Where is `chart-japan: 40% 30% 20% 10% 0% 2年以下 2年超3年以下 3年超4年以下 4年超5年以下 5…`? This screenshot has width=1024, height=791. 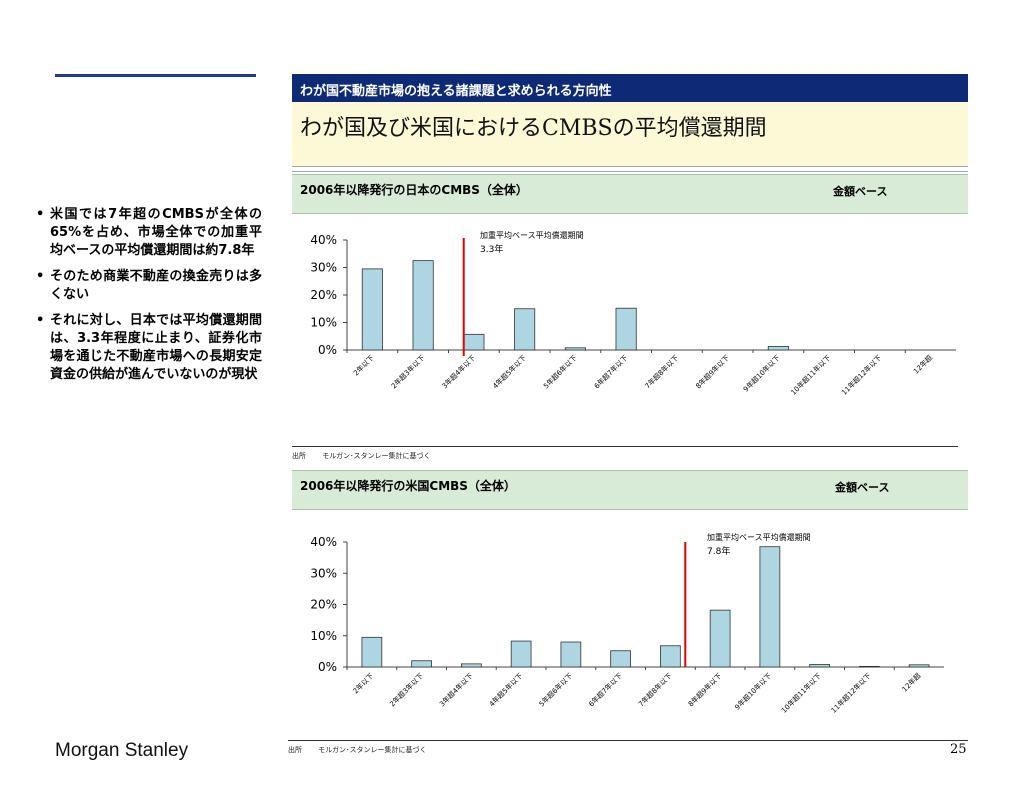 chart-japan: 40% 30% 20% 10% 0% 2年以下 2年超3年以下 3年超4年以下 4年超5年以下 5… is located at coordinates (633, 313).